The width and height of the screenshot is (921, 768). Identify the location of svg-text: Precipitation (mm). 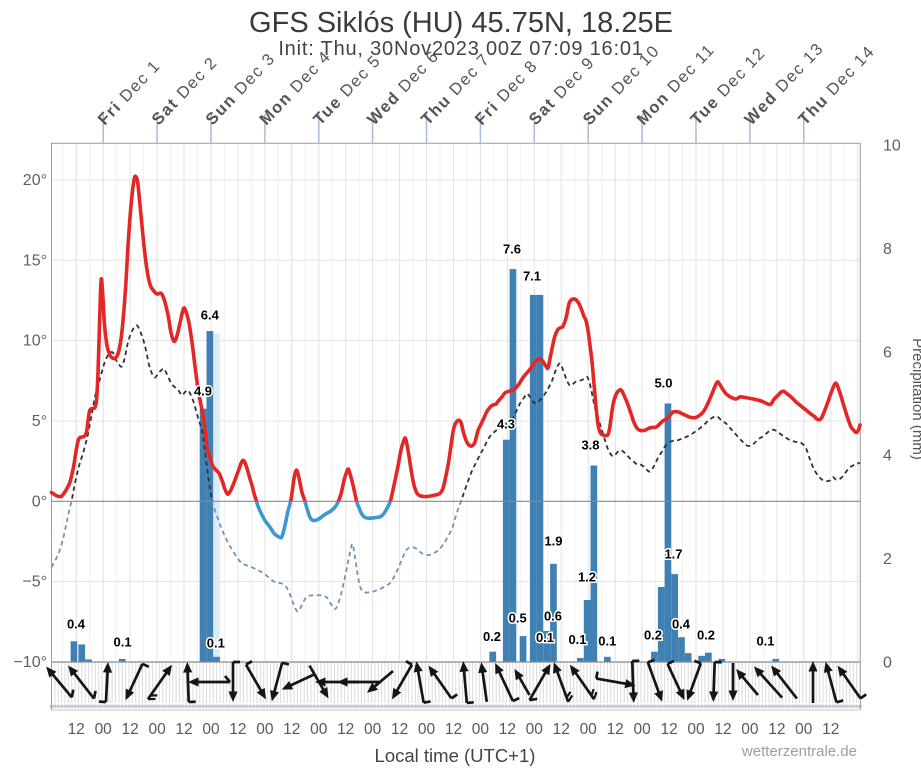
(915, 399).